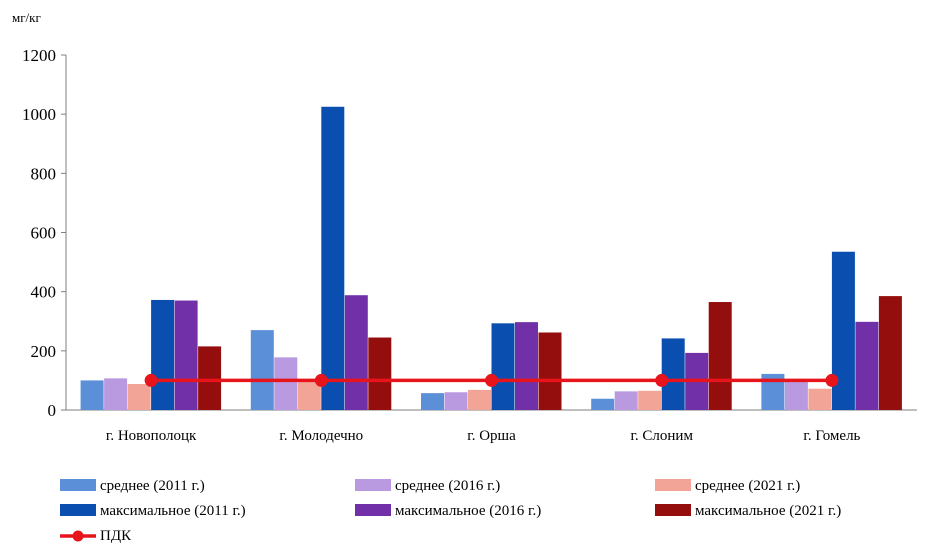  What do you see at coordinates (39, 55) in the screenshot?
I see `y-tick-label: 1200` at bounding box center [39, 55].